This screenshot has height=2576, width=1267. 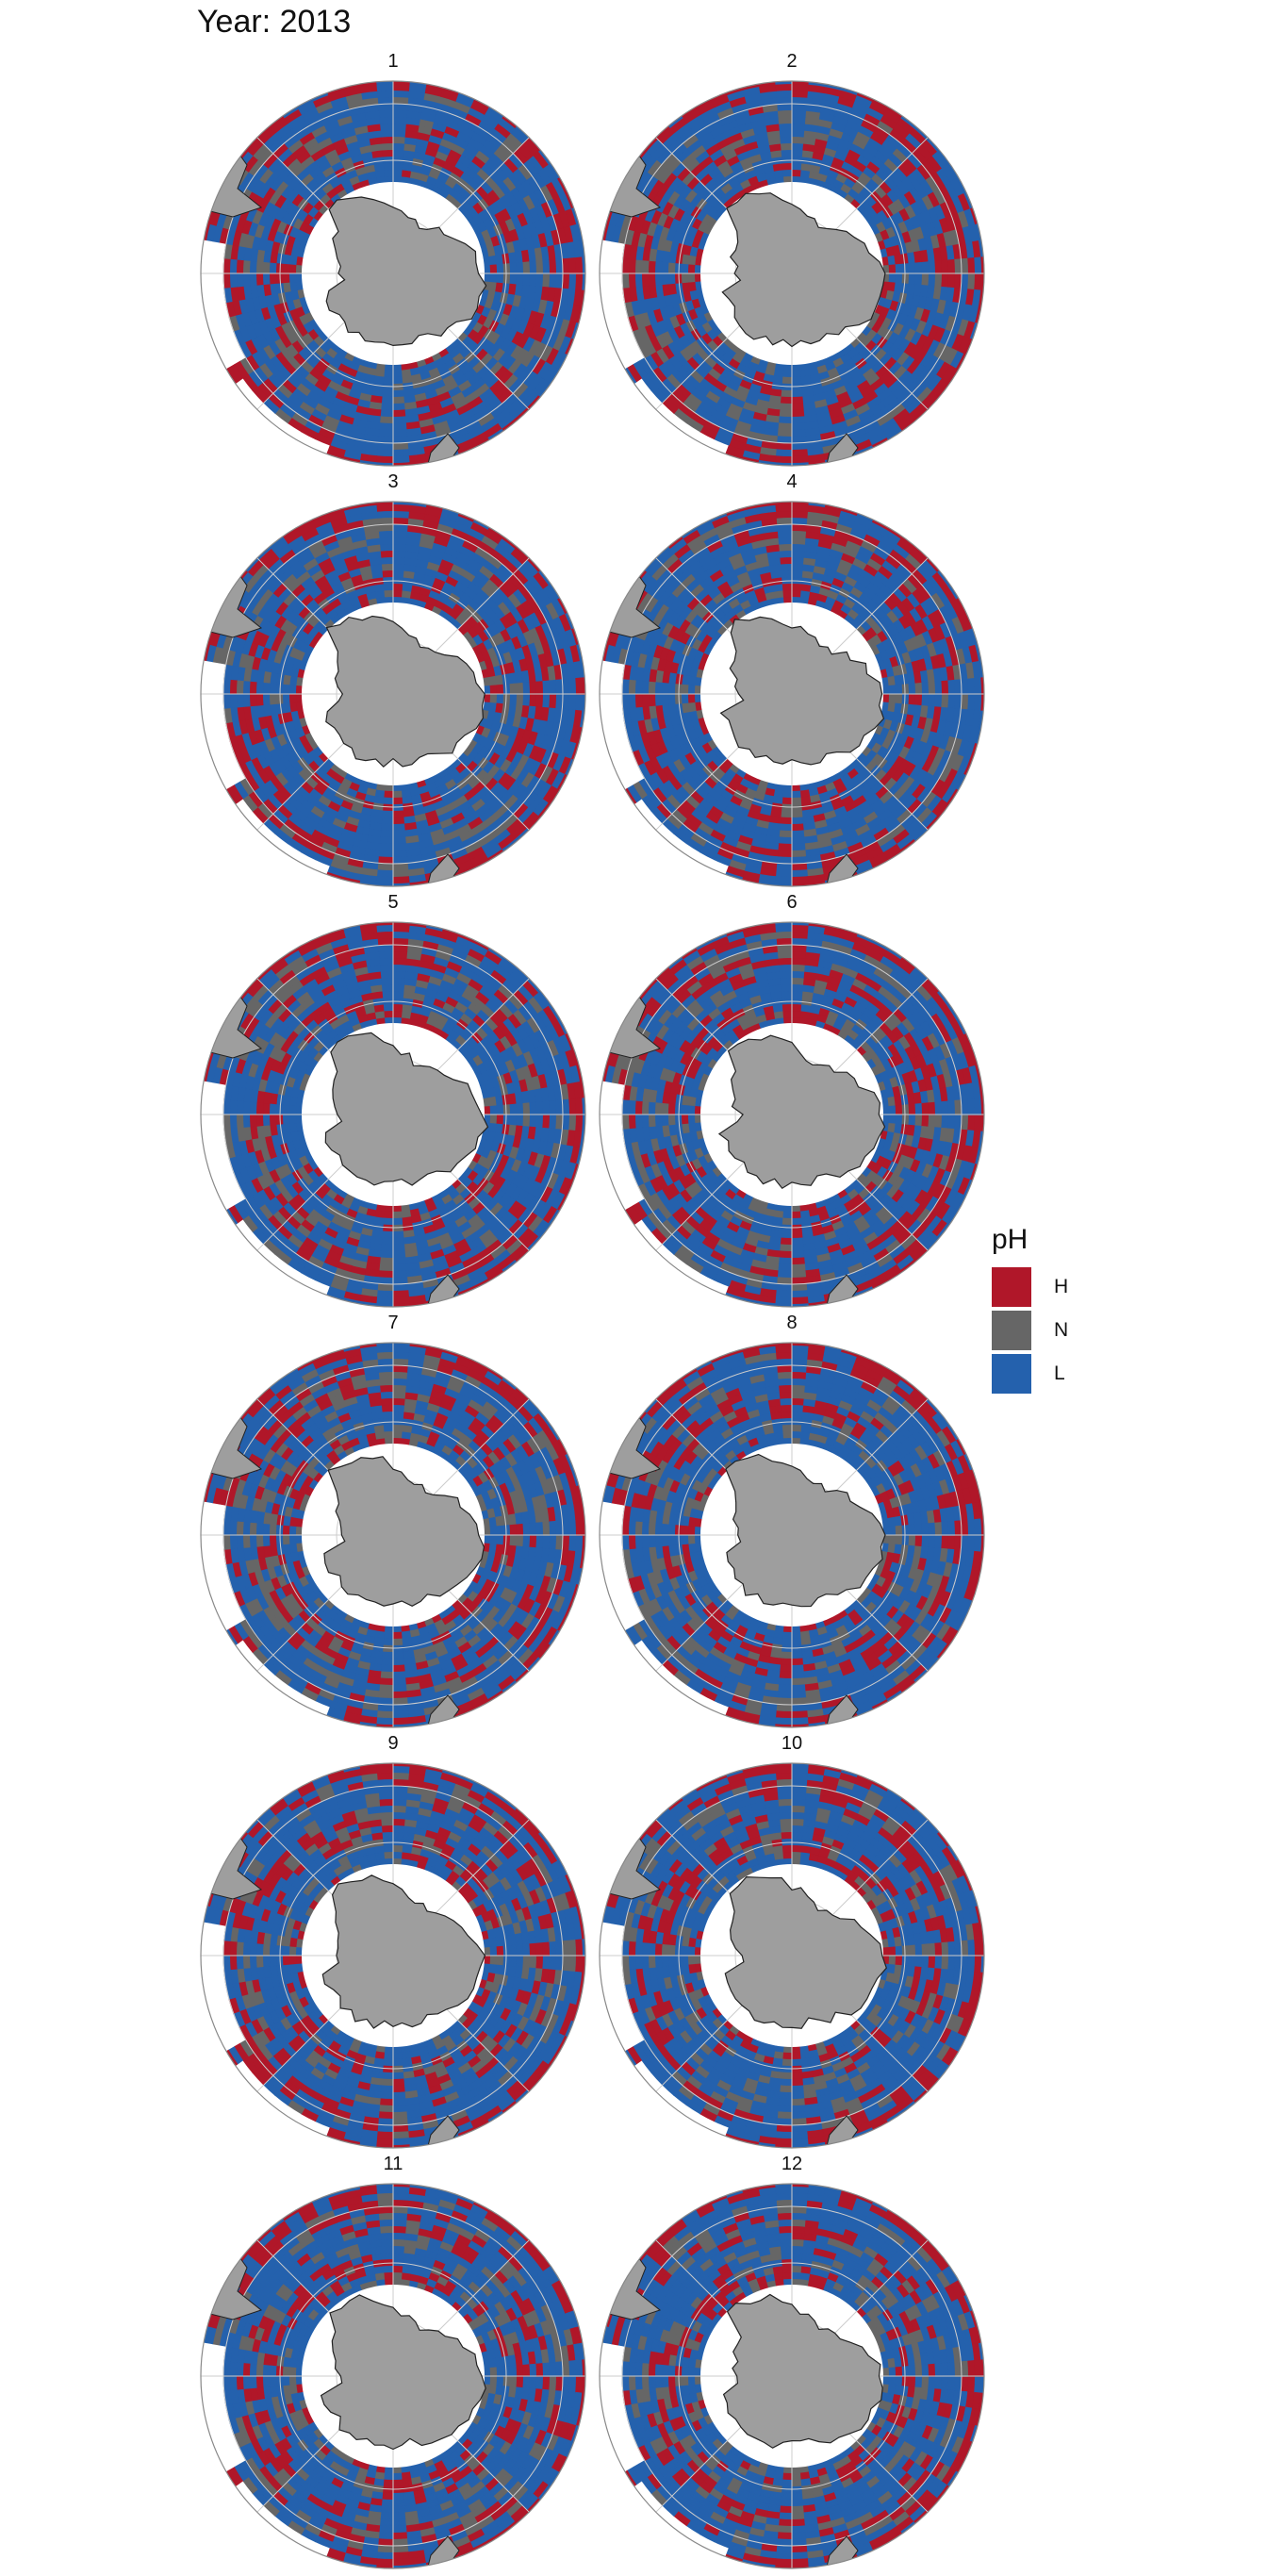 I want to click on legend-swatch-h, so click(x=1011, y=1287).